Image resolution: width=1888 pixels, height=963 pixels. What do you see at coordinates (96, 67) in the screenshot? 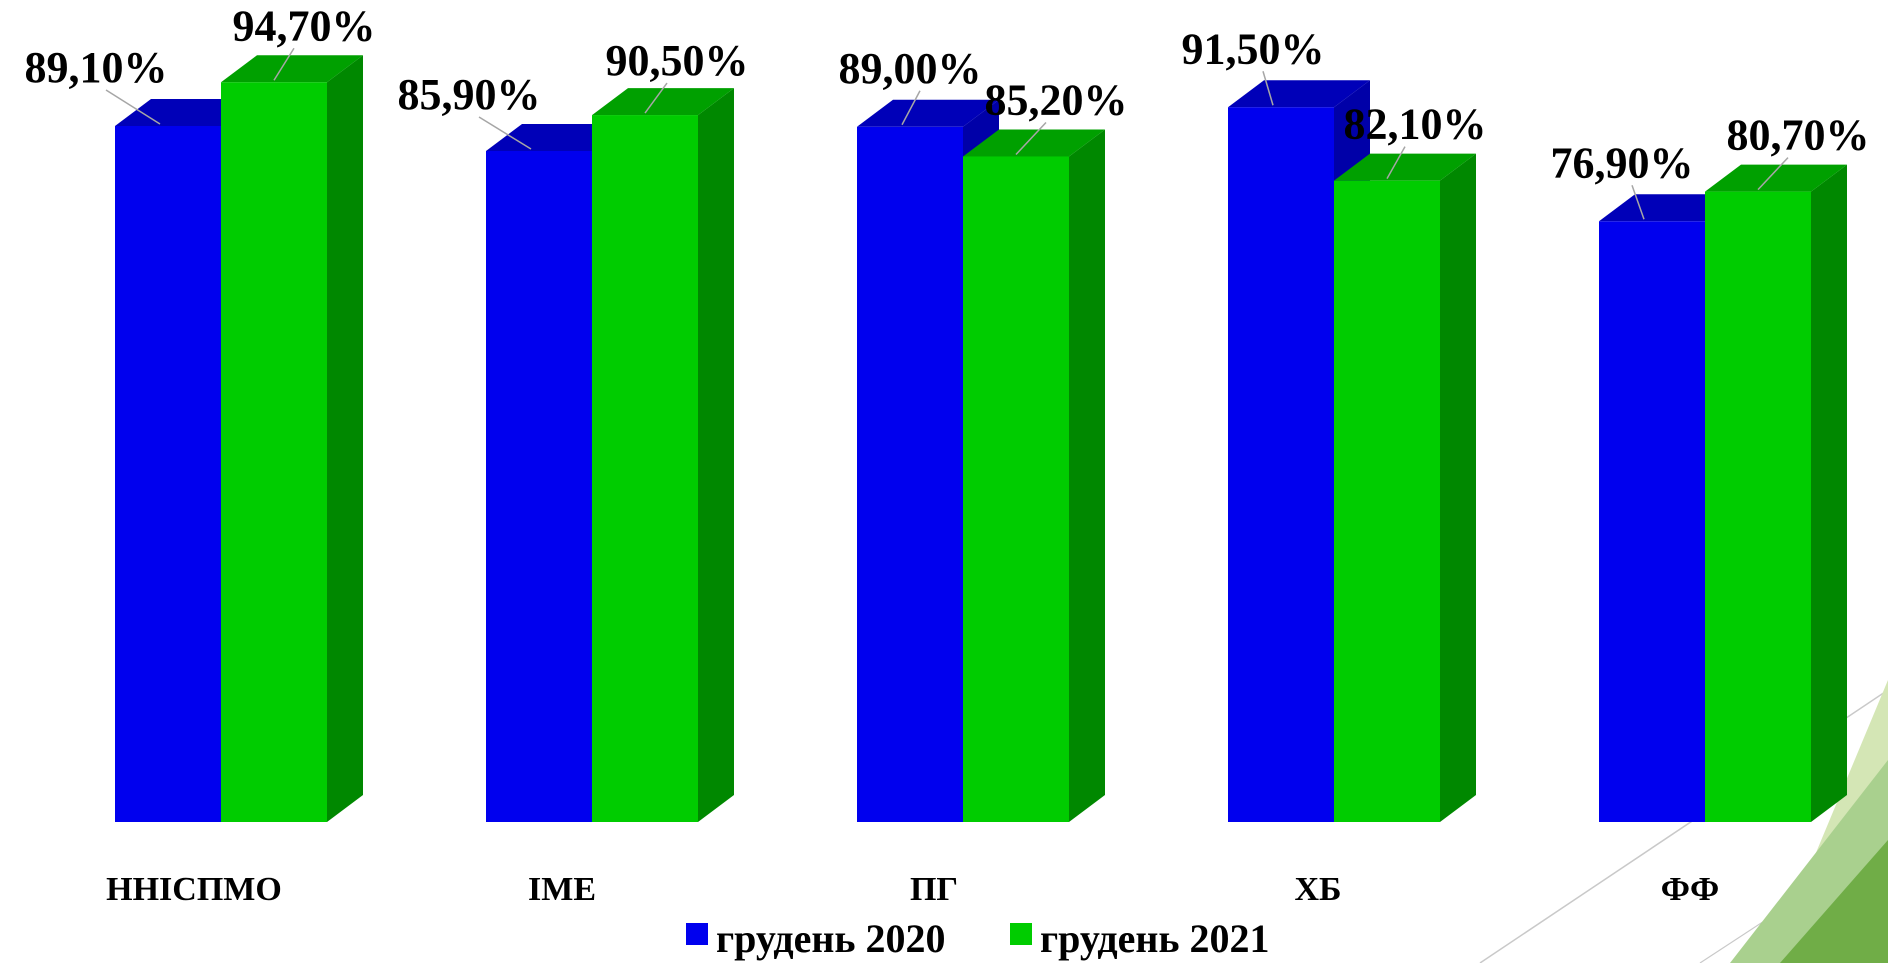
I see `data-label: 89,10%` at bounding box center [96, 67].